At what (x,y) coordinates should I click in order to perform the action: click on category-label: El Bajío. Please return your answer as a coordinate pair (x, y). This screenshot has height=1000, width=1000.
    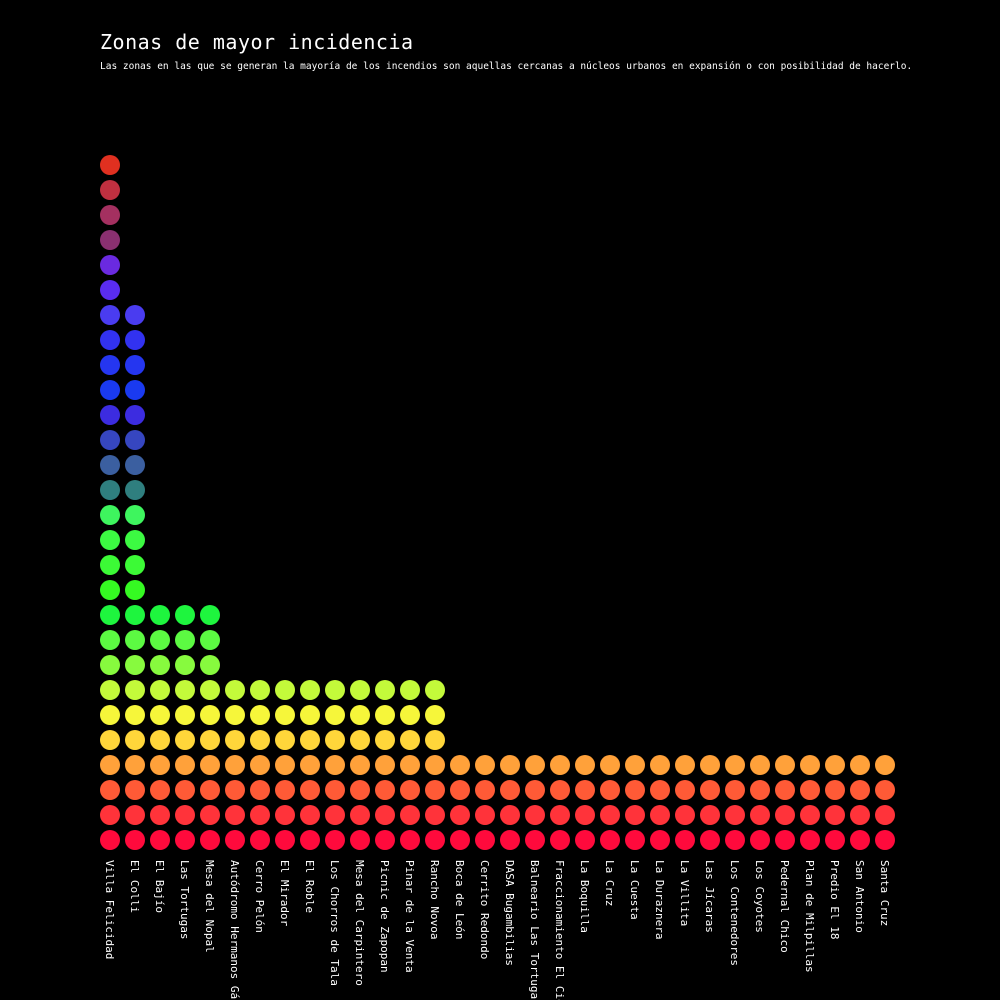
    Looking at the image, I should click on (159, 886).